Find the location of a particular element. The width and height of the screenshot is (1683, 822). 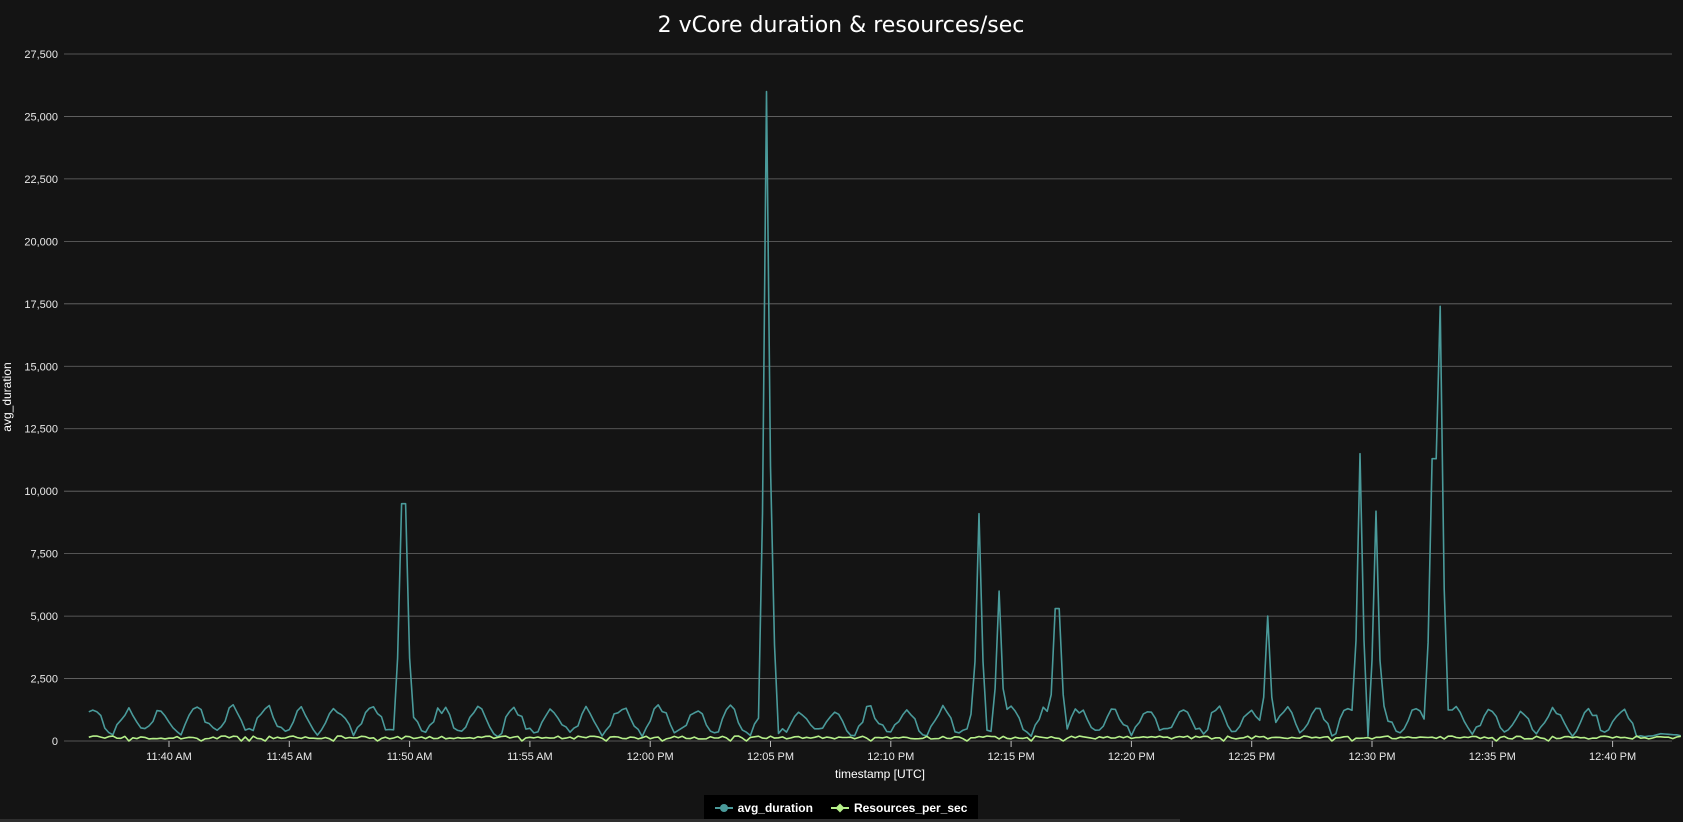

x-tick-label: 12:25 PM is located at coordinates (1251, 757).